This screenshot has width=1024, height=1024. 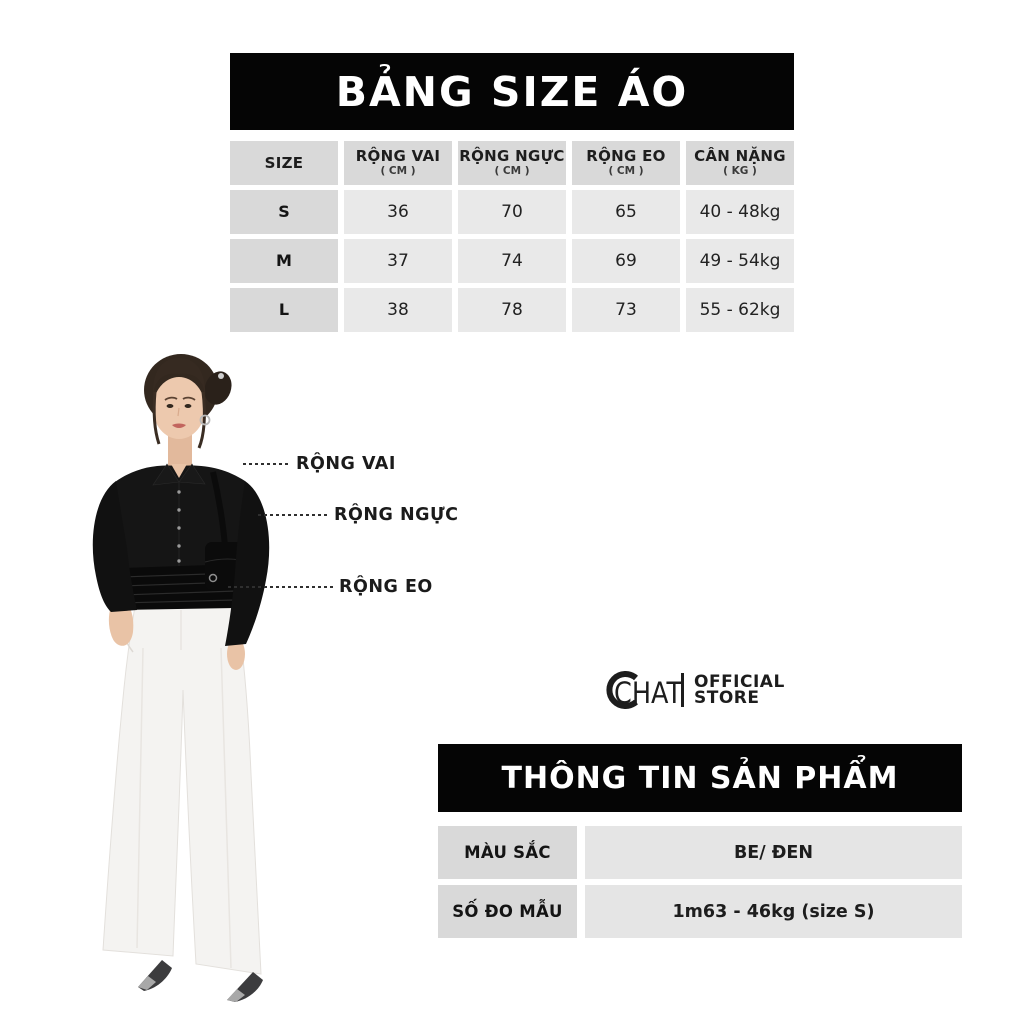 What do you see at coordinates (267, 464) in the screenshot?
I see `leader-line-shoulder` at bounding box center [267, 464].